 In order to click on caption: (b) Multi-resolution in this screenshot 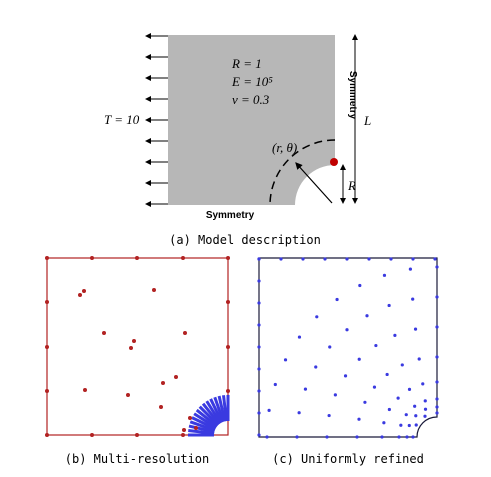, I will do `click(137, 459)`.